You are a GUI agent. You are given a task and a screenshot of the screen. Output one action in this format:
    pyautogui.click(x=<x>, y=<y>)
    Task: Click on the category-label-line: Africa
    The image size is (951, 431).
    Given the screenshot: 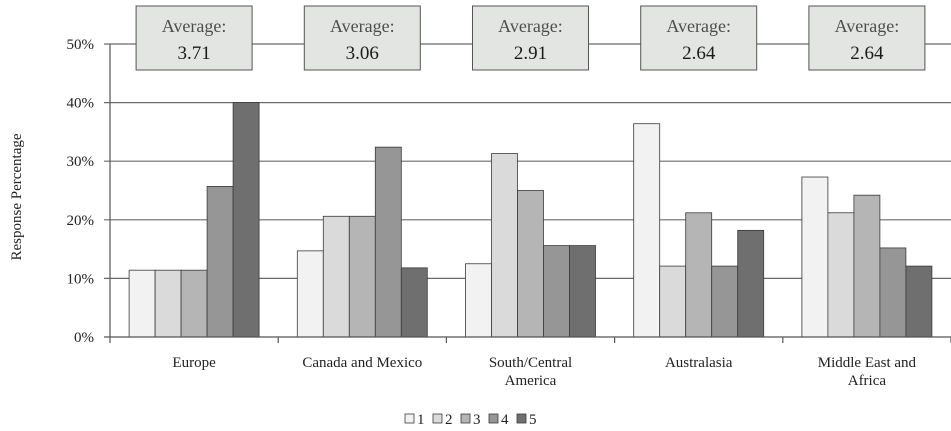 What is the action you would take?
    pyautogui.click(x=867, y=381)
    